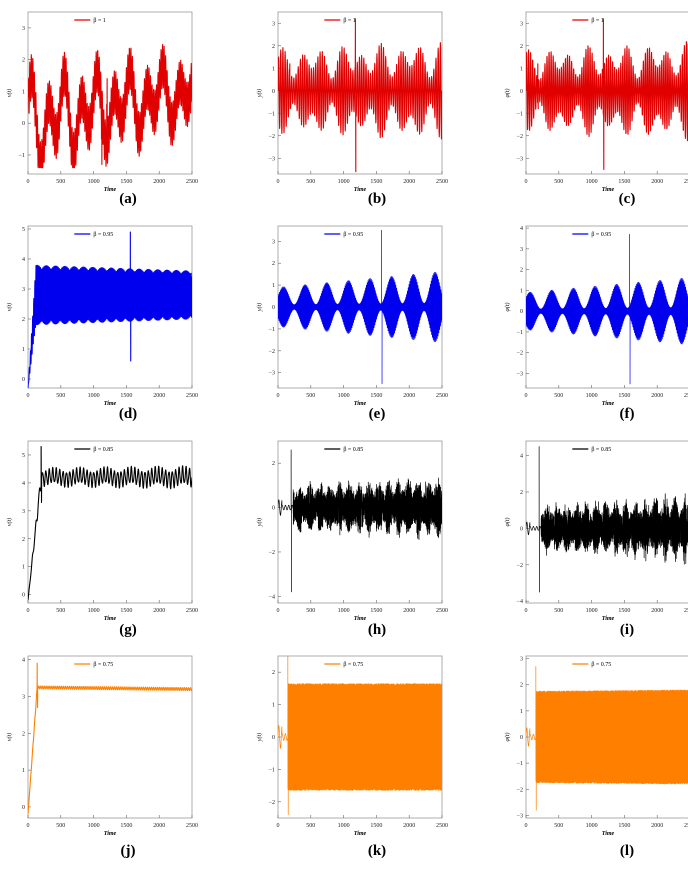 Image resolution: width=688 pixels, height=869 pixels. Describe the element at coordinates (377, 199) in the screenshot. I see `panel-caption: (b)` at that location.